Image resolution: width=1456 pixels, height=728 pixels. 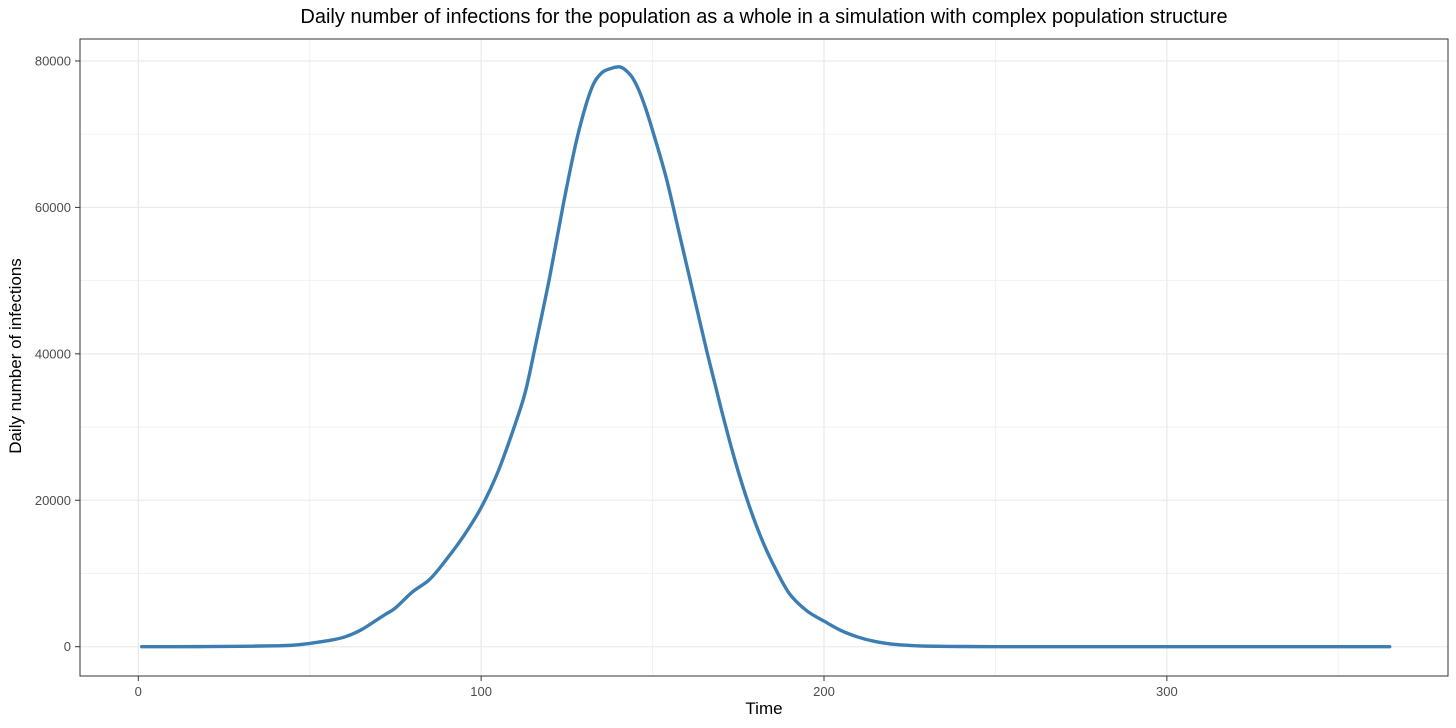 I want to click on y-tick-label: 60000, so click(x=53, y=207).